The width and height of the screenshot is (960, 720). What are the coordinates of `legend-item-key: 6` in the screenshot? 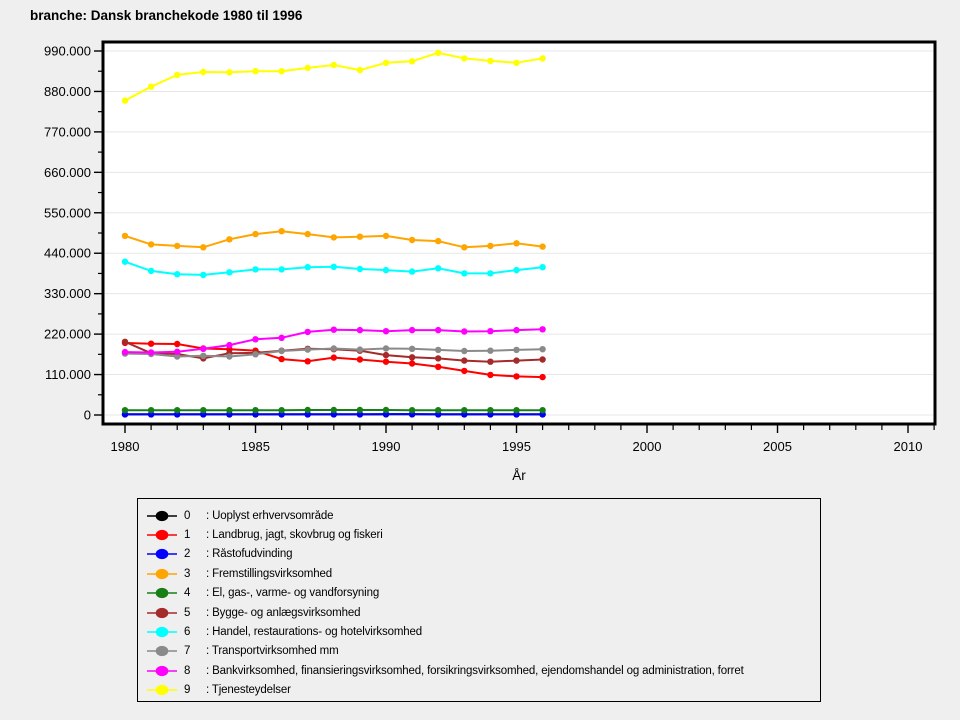 It's located at (187, 632).